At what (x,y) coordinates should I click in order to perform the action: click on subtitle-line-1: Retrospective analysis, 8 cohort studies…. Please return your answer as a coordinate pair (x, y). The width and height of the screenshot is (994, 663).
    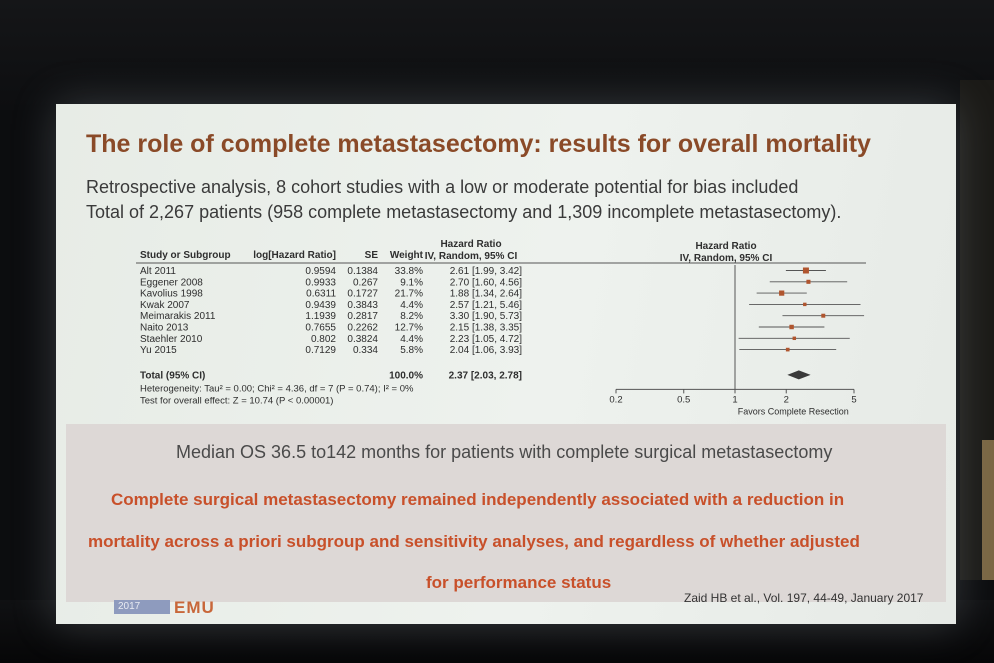
    Looking at the image, I should click on (442, 187).